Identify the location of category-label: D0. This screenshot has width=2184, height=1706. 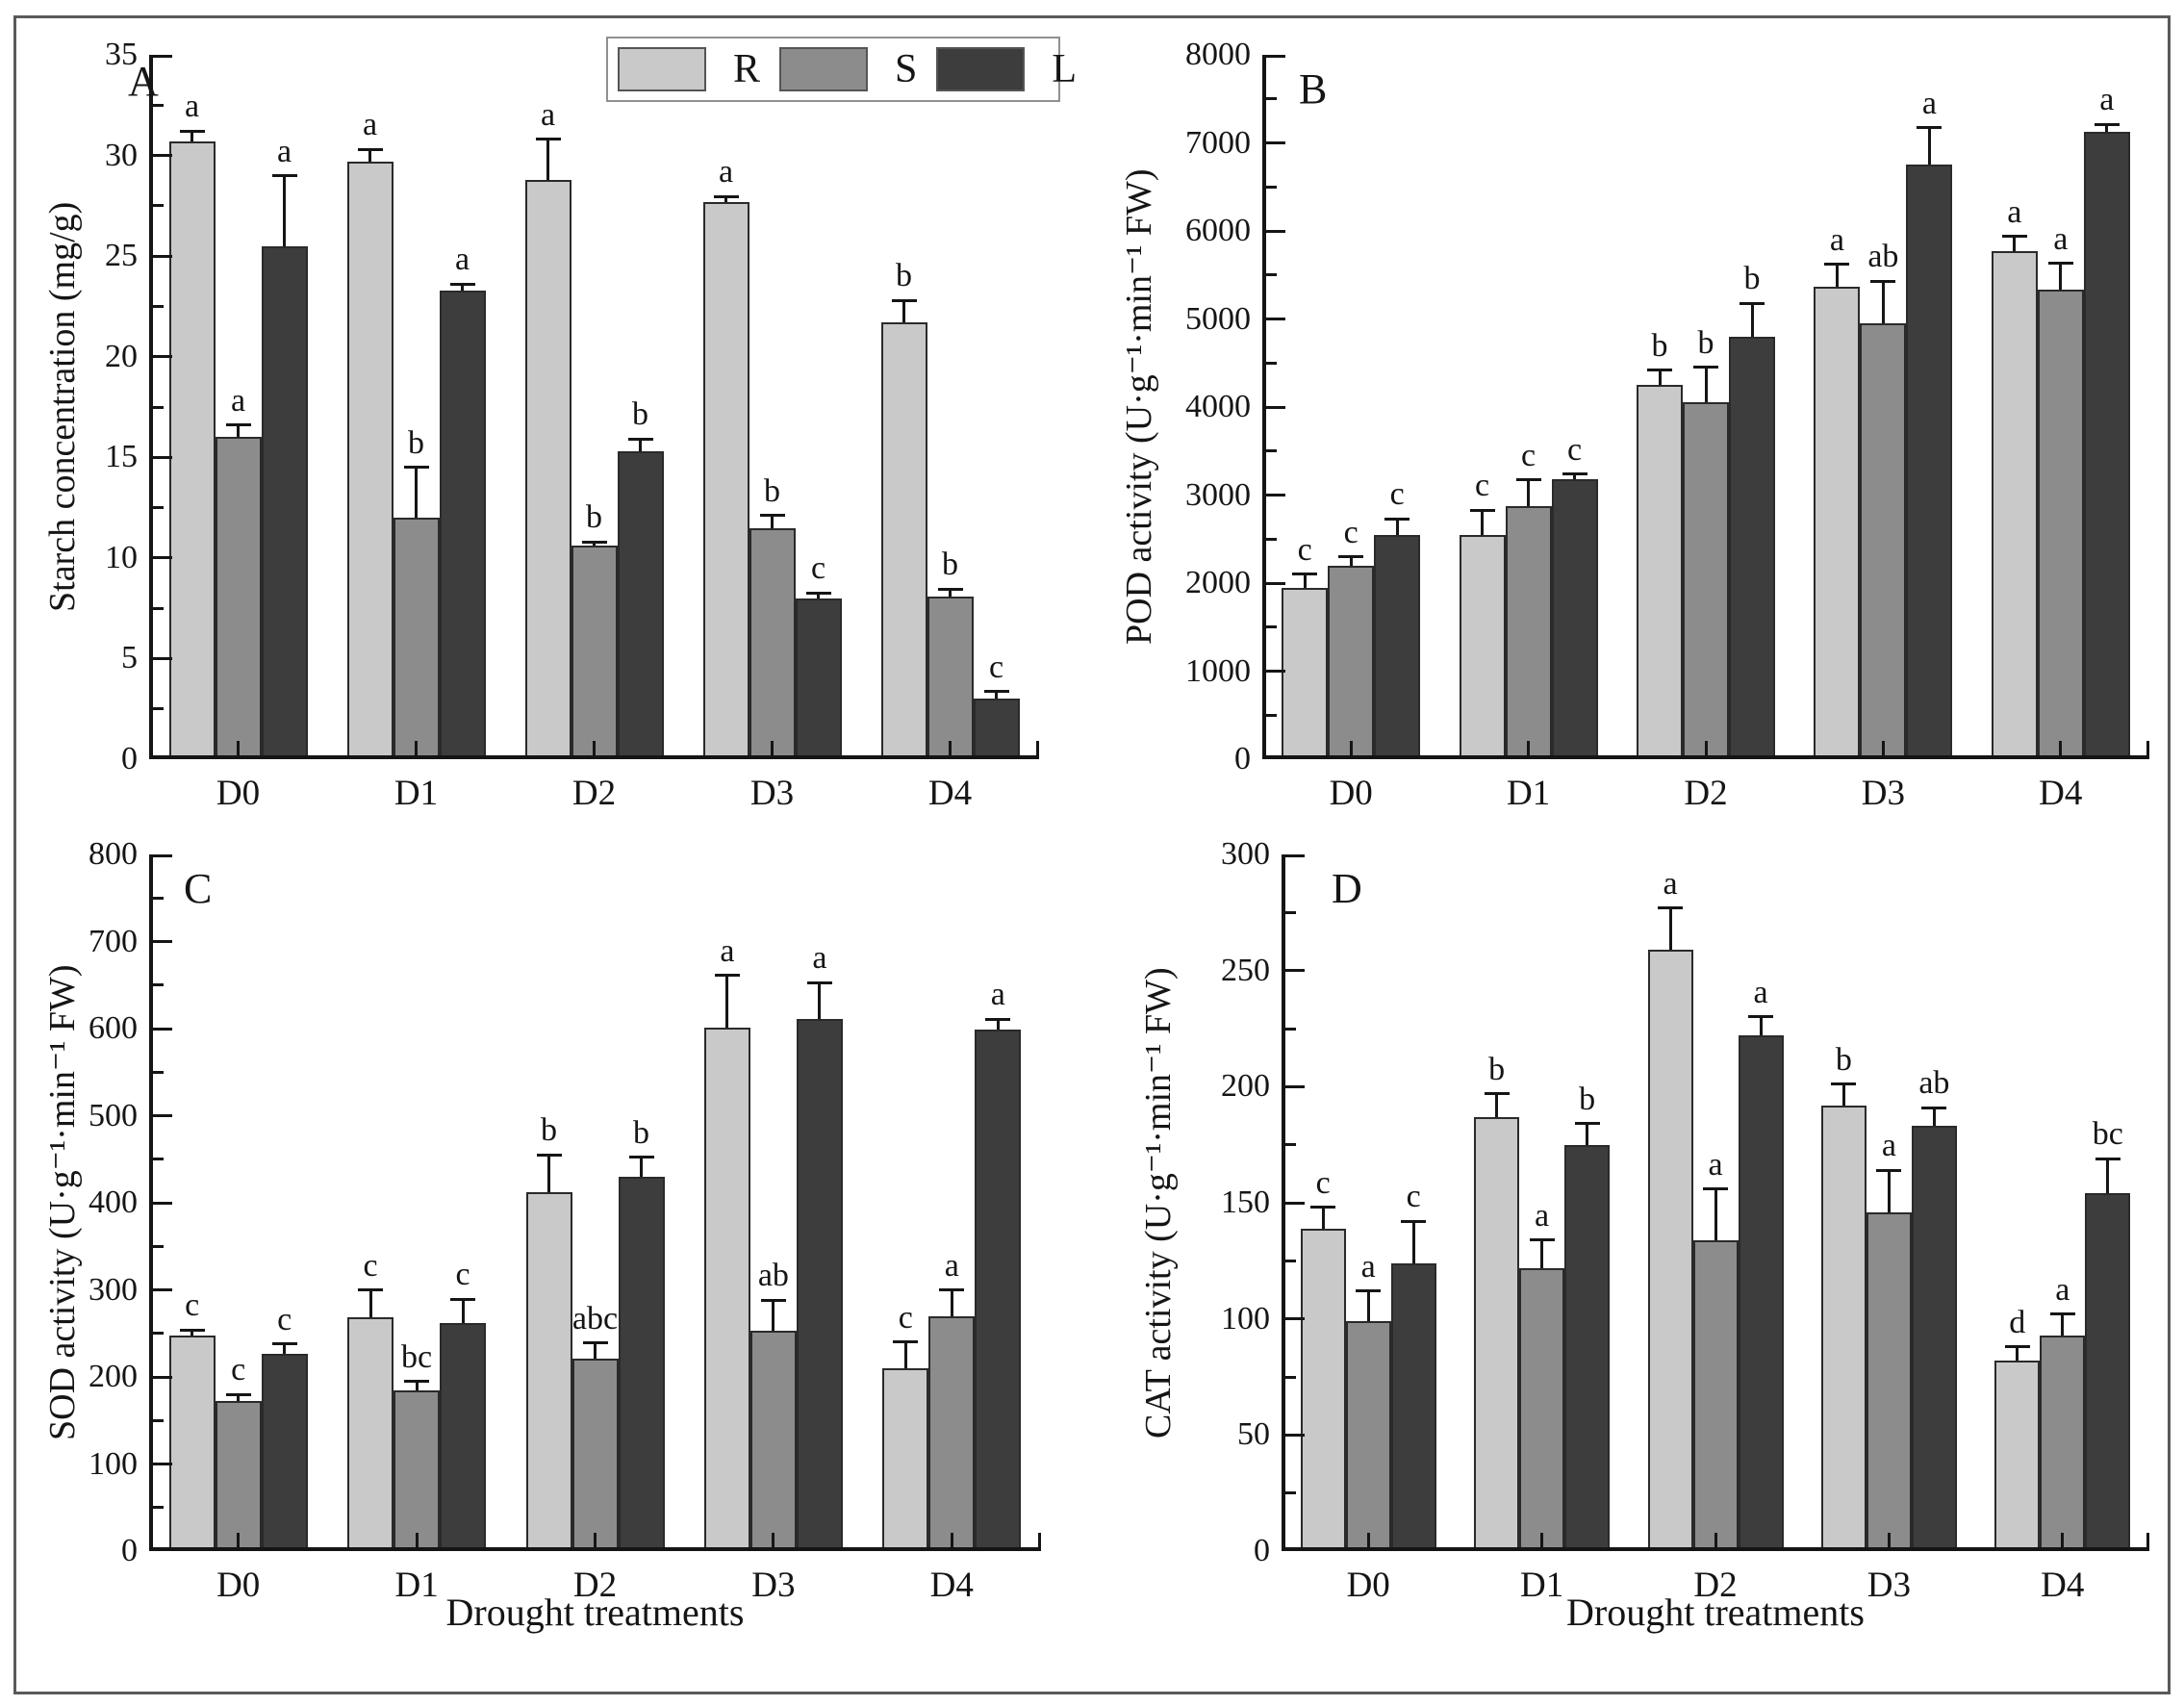
(1368, 1585).